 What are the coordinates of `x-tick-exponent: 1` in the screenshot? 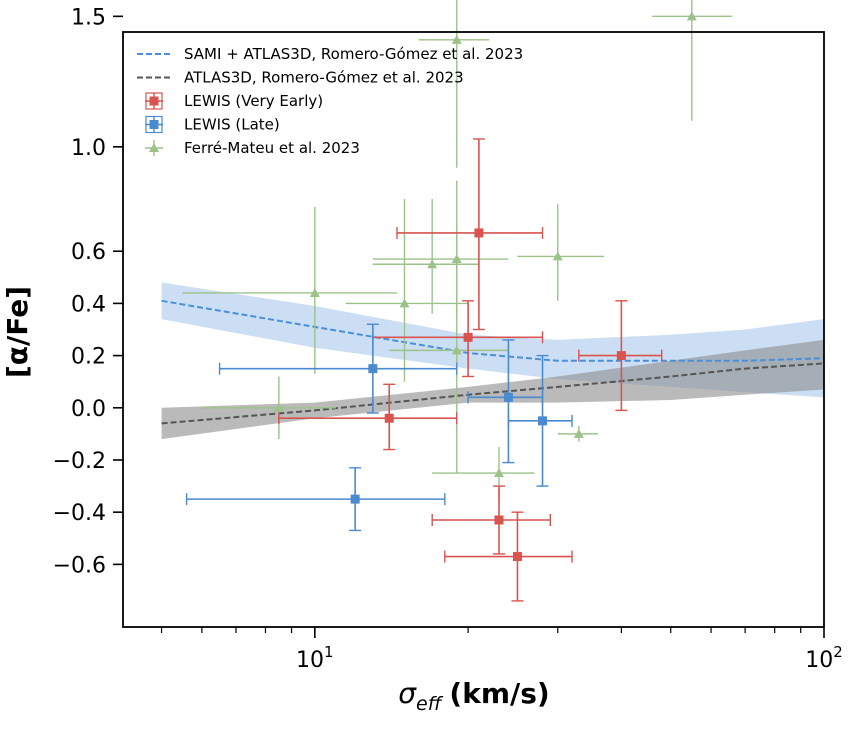 It's located at (329, 652).